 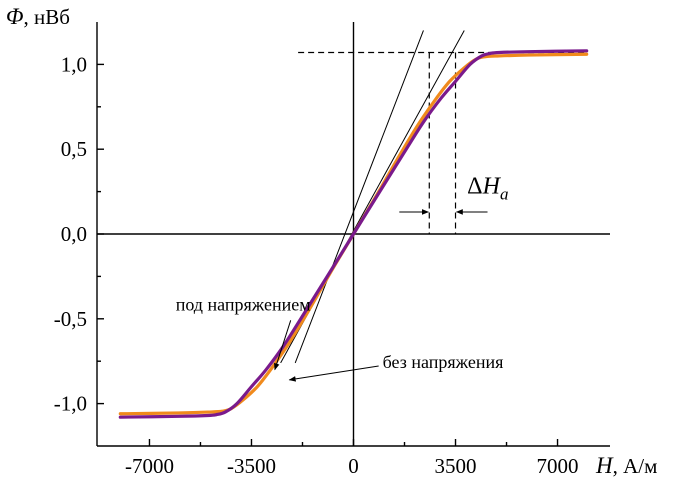 I want to click on x-tick-label: 7000, so click(x=558, y=466).